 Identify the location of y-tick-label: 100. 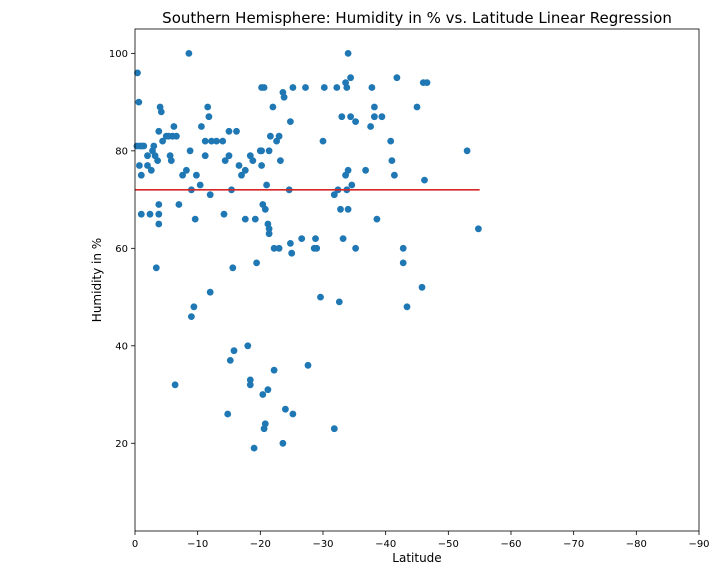
(118, 54).